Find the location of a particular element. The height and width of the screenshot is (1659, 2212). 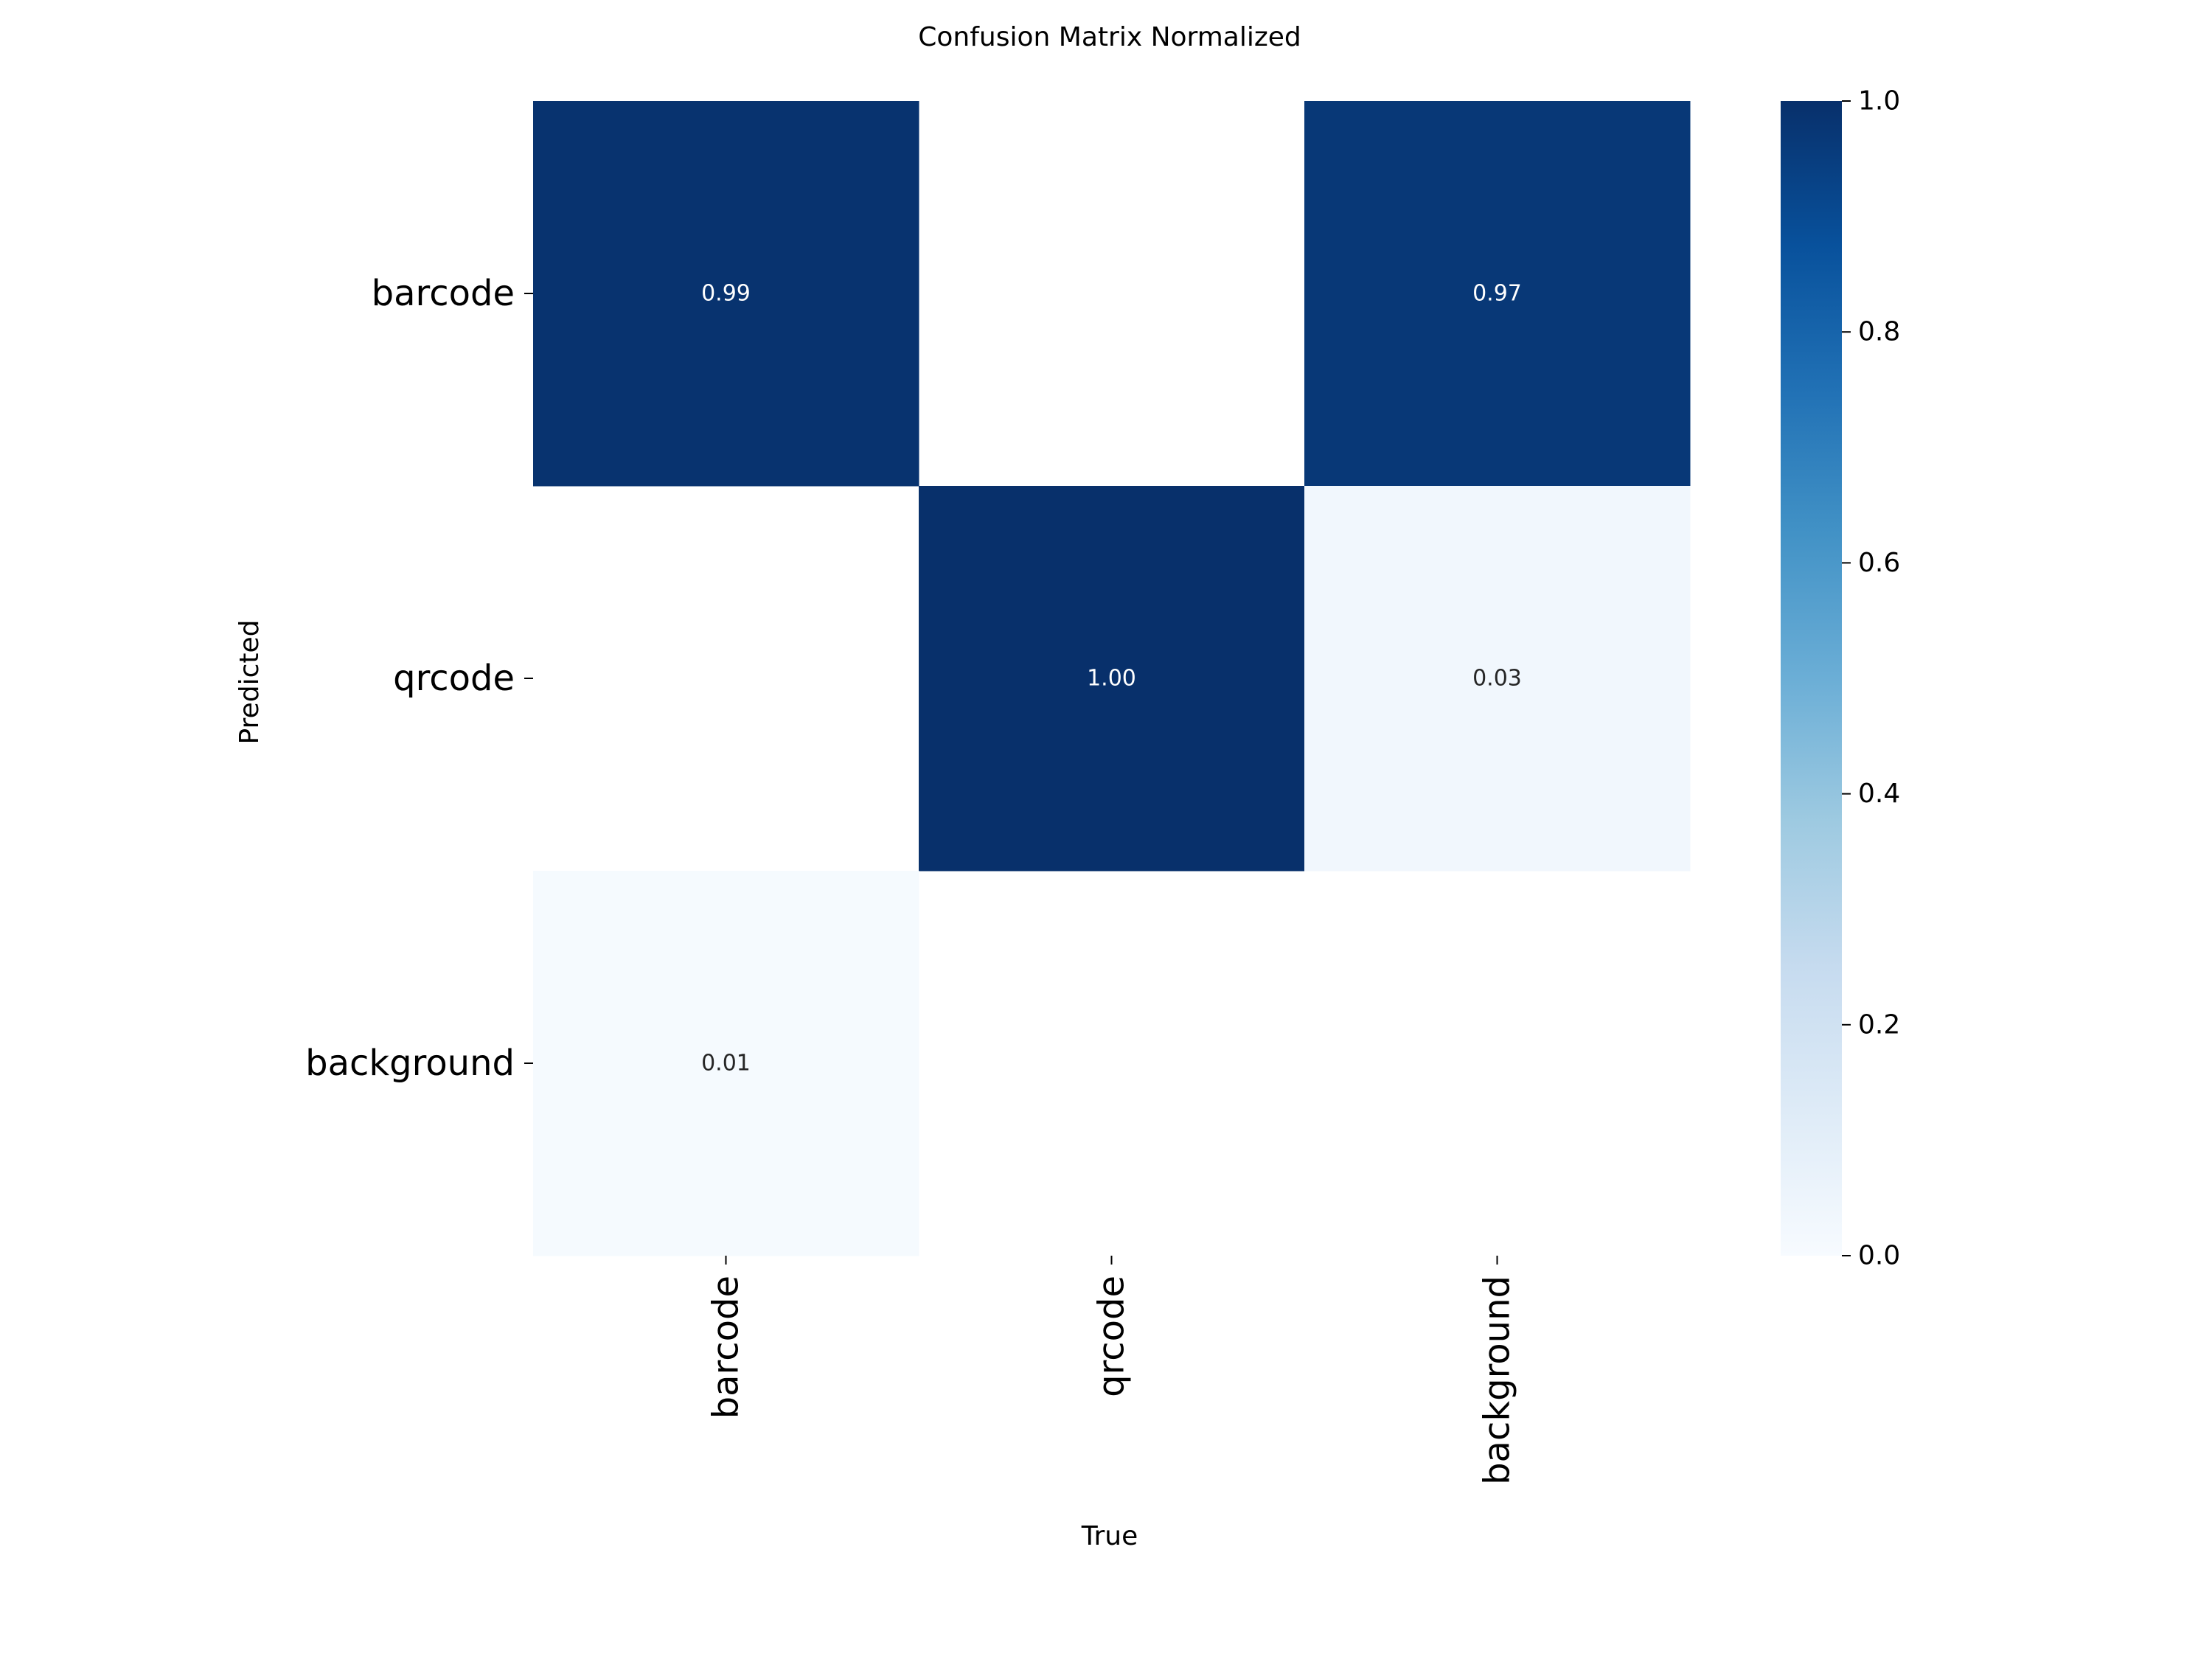

cell-value-label: 0.01 is located at coordinates (726, 1064).